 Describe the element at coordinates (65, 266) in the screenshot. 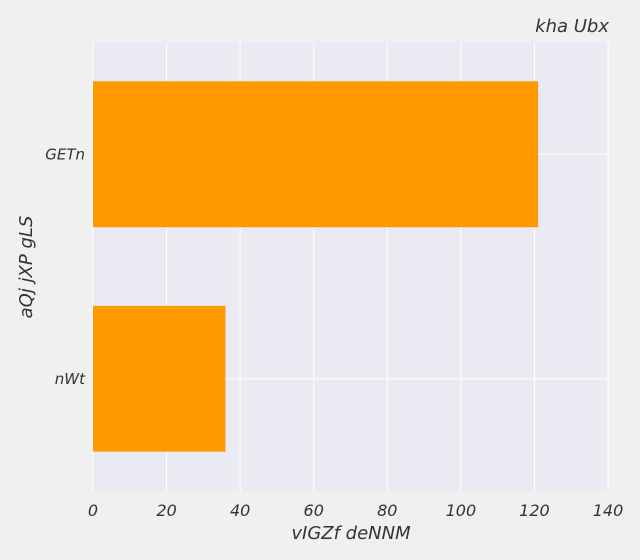

I see `y-categories: GETn nWt` at that location.